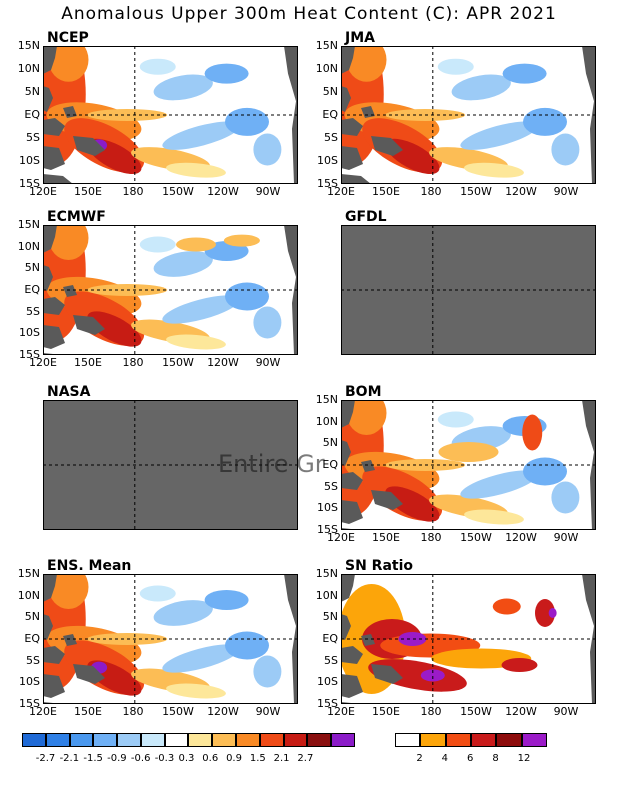 The height and width of the screenshot is (800, 618). Describe the element at coordinates (431, 191) in the screenshot. I see `x-tick-label-jma: 180` at that location.